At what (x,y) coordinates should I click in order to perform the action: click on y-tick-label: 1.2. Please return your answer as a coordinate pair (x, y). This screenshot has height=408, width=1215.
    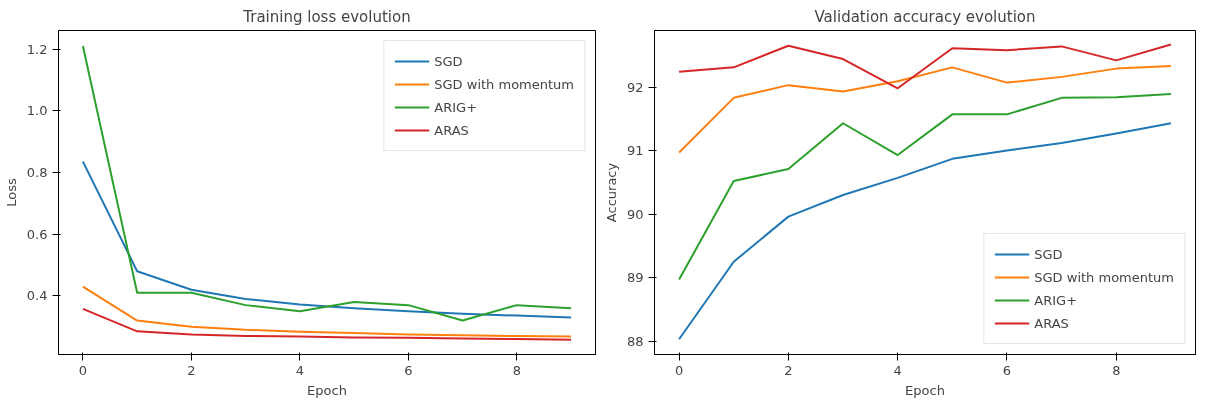
    Looking at the image, I should click on (37, 49).